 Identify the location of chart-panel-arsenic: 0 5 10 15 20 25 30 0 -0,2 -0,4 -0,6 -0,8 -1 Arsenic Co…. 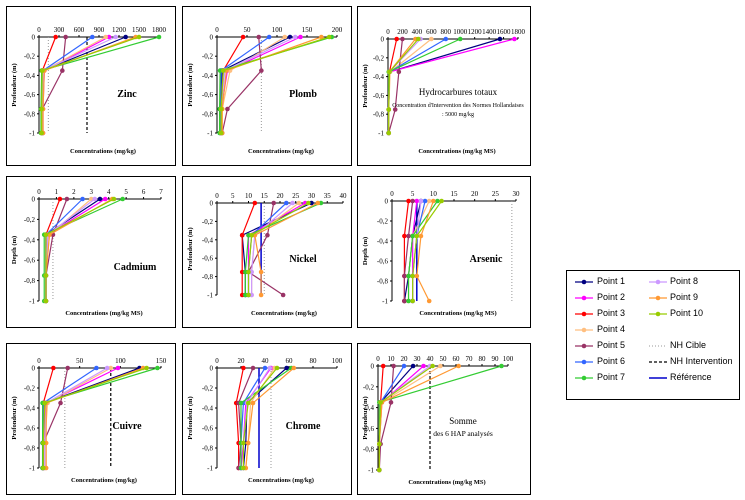
(444, 252).